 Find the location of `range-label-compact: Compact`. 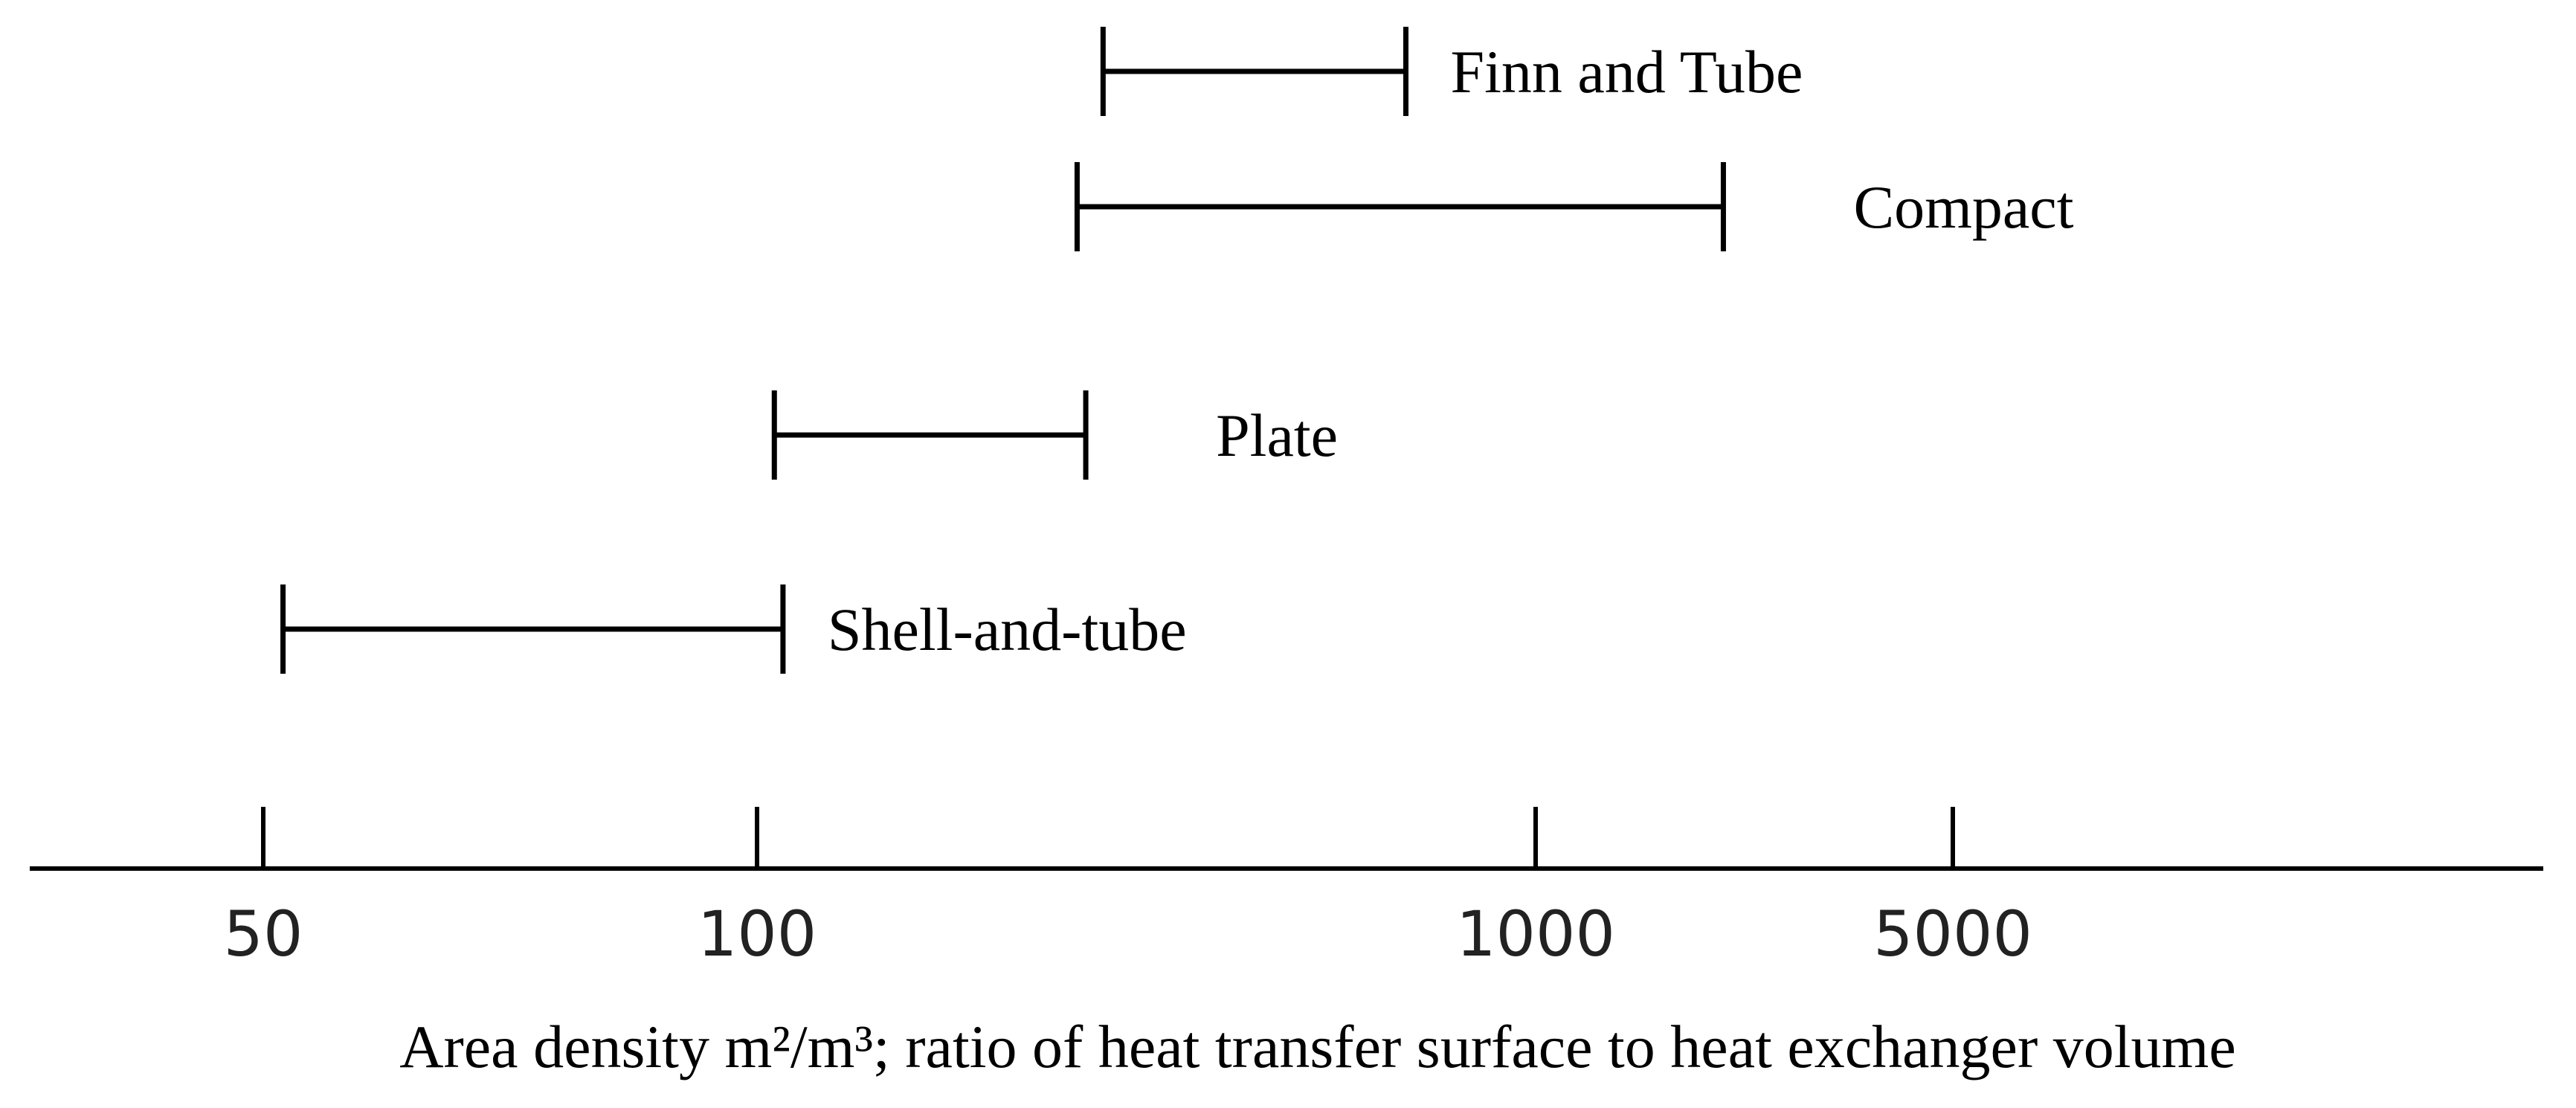

range-label-compact: Compact is located at coordinates (1963, 207).